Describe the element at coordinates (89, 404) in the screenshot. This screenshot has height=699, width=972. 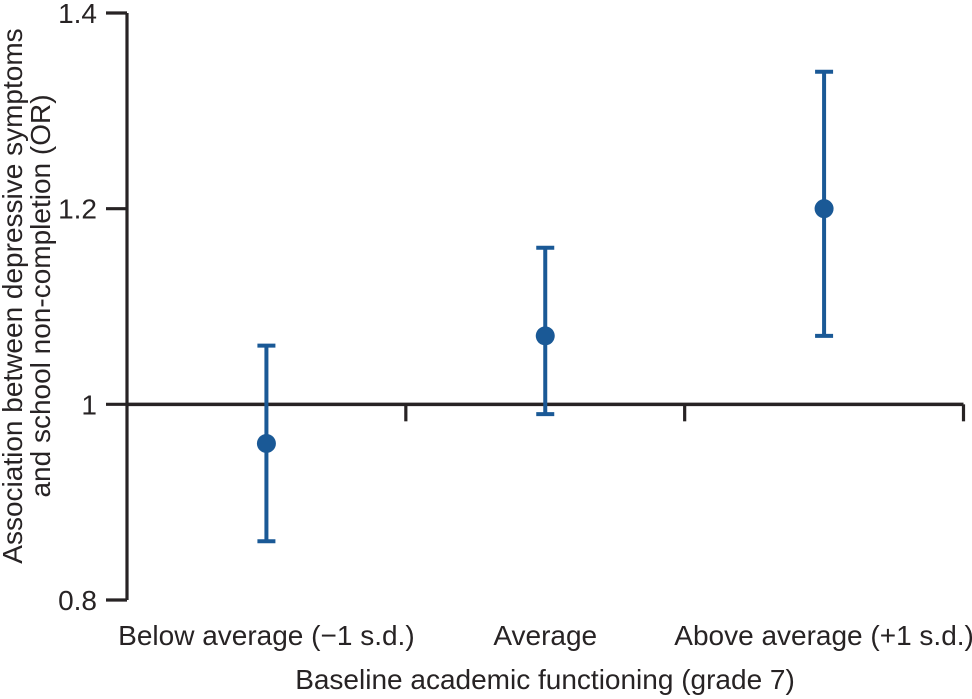
I see `y-tick-label: 1` at that location.